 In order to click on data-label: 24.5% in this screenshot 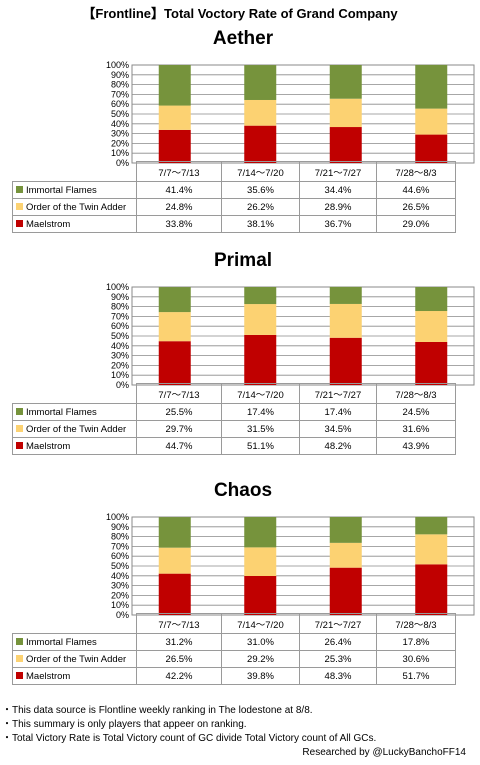, I will do `click(416, 412)`.